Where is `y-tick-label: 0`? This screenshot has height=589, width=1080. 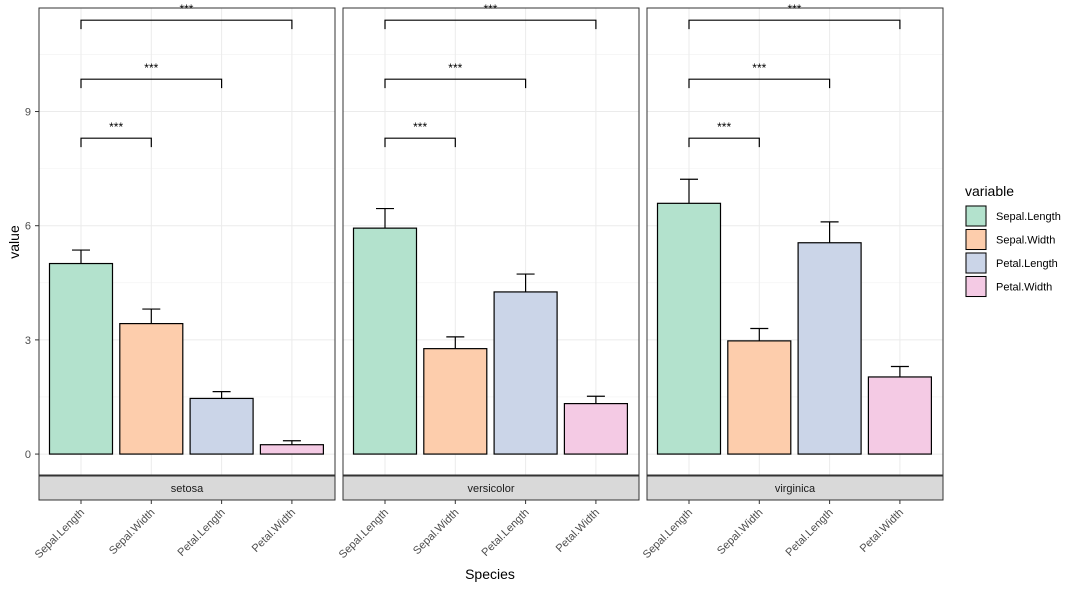
y-tick-label: 0 is located at coordinates (28, 455).